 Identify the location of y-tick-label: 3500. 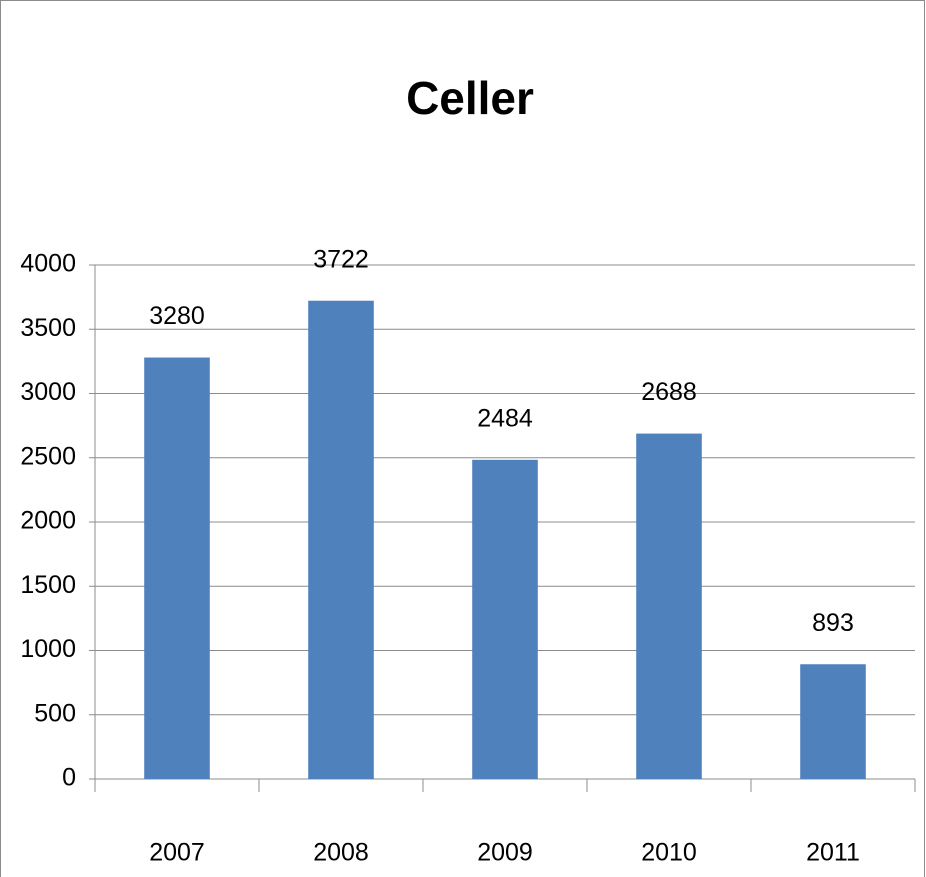
(48, 328).